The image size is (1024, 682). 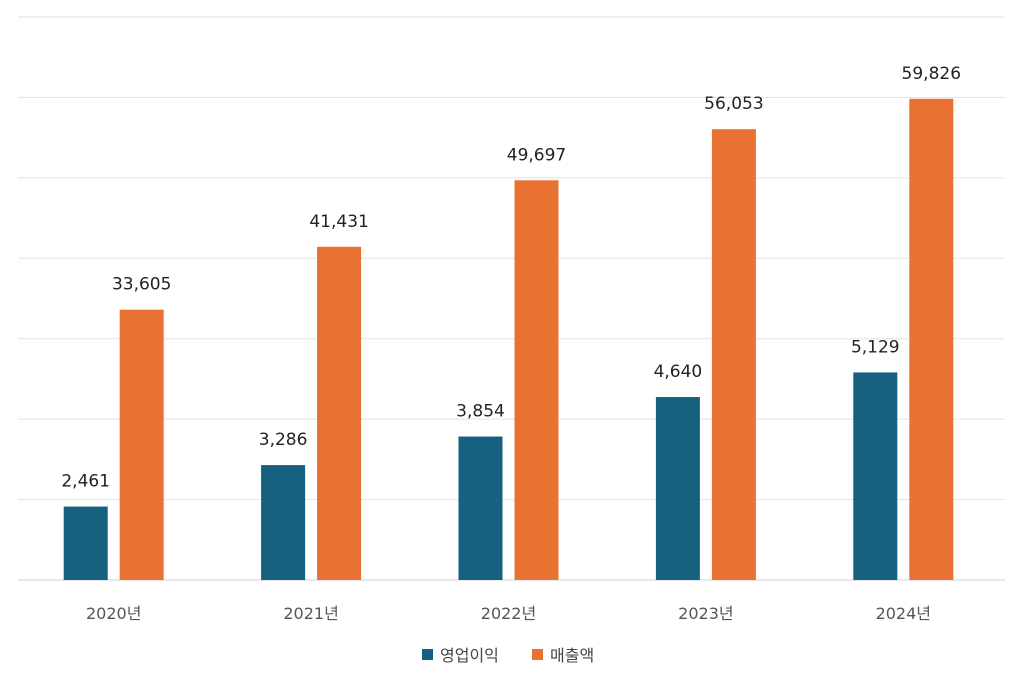 I want to click on data-label: 41,431, so click(x=338, y=222).